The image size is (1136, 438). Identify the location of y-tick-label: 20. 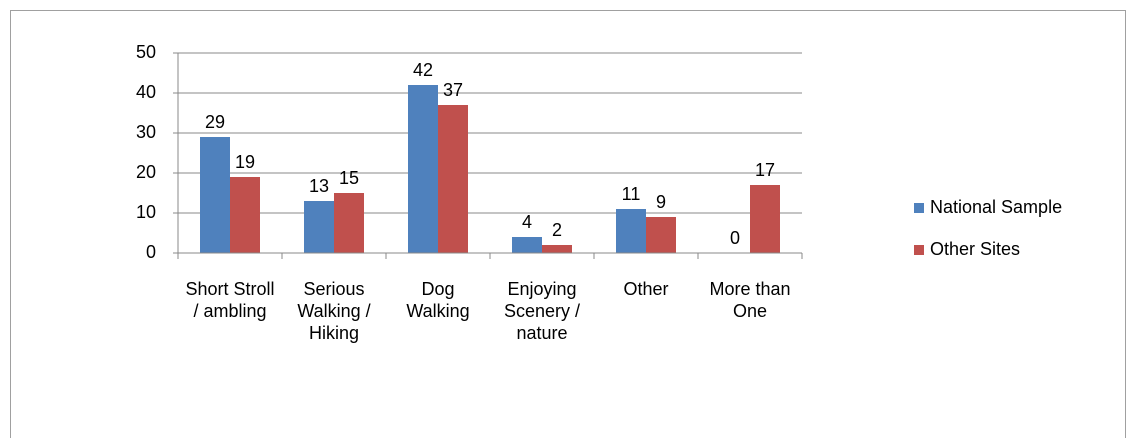
(146, 172).